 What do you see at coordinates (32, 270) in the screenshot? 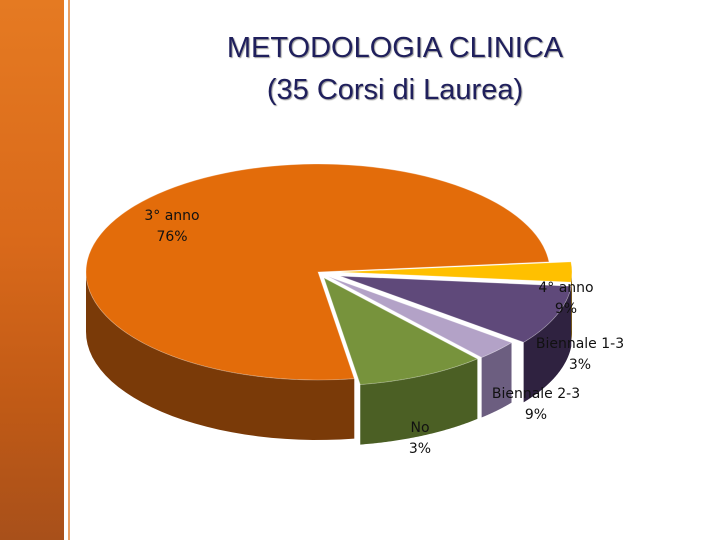
I see `sidebar-band` at bounding box center [32, 270].